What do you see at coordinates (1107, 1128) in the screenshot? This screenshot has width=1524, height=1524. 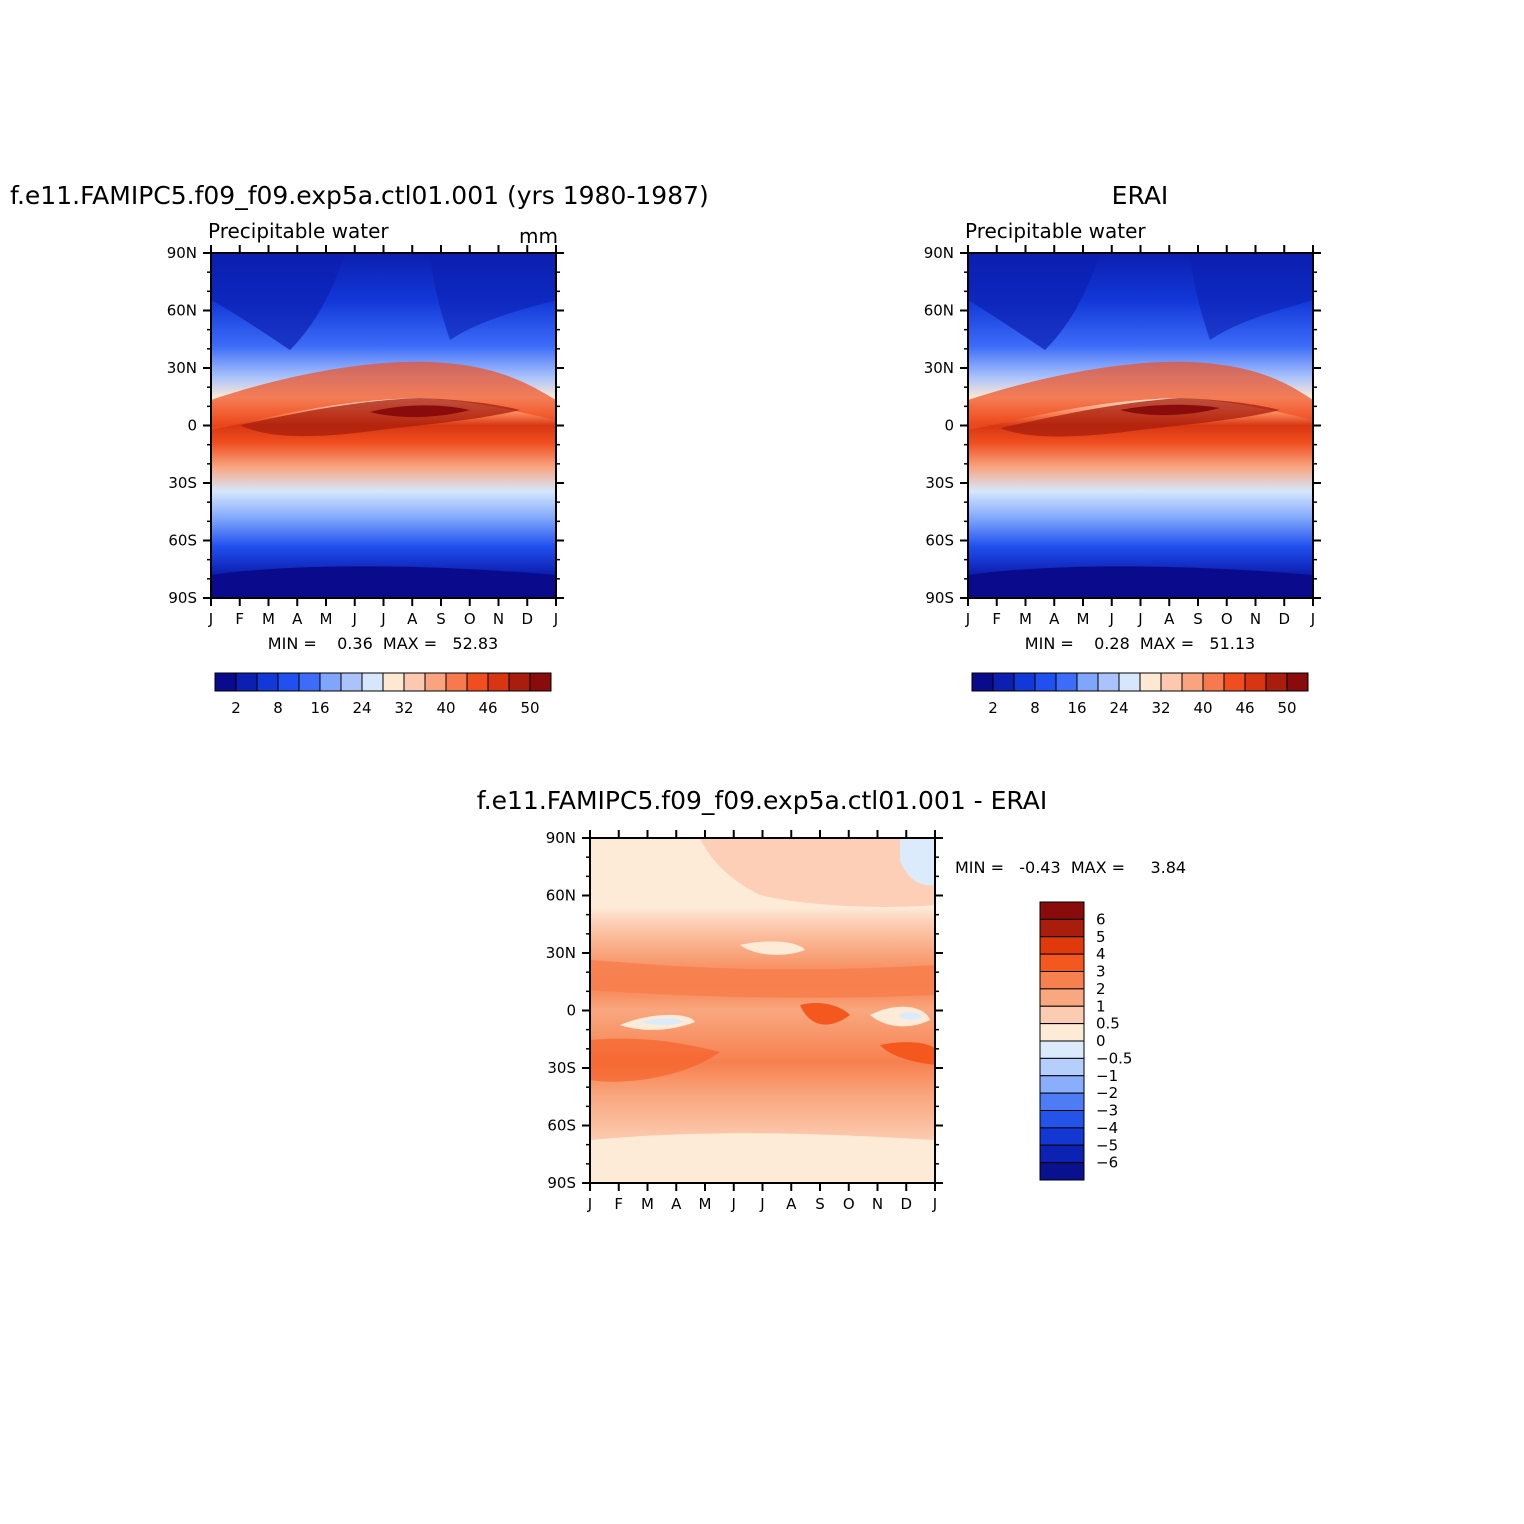 I see `colorbar-label: −4` at bounding box center [1107, 1128].